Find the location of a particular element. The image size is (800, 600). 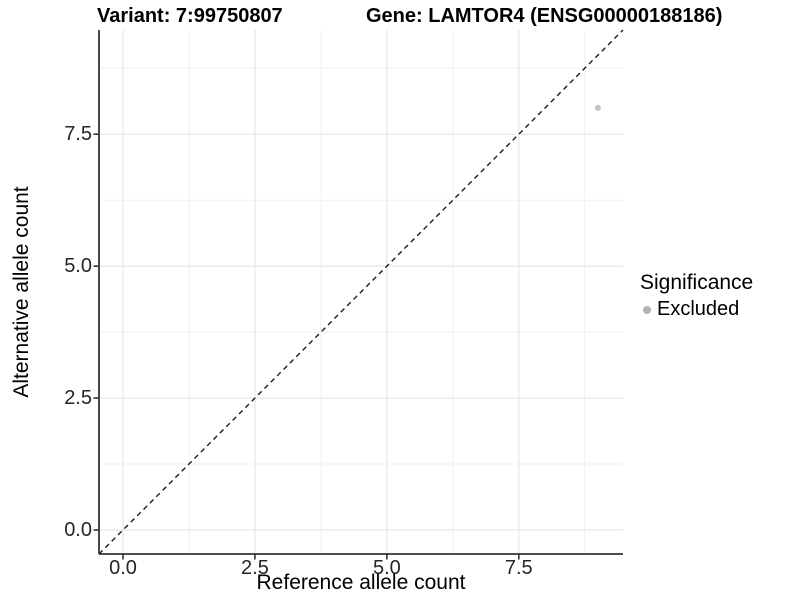

legend-item-label: Excluded is located at coordinates (698, 309).